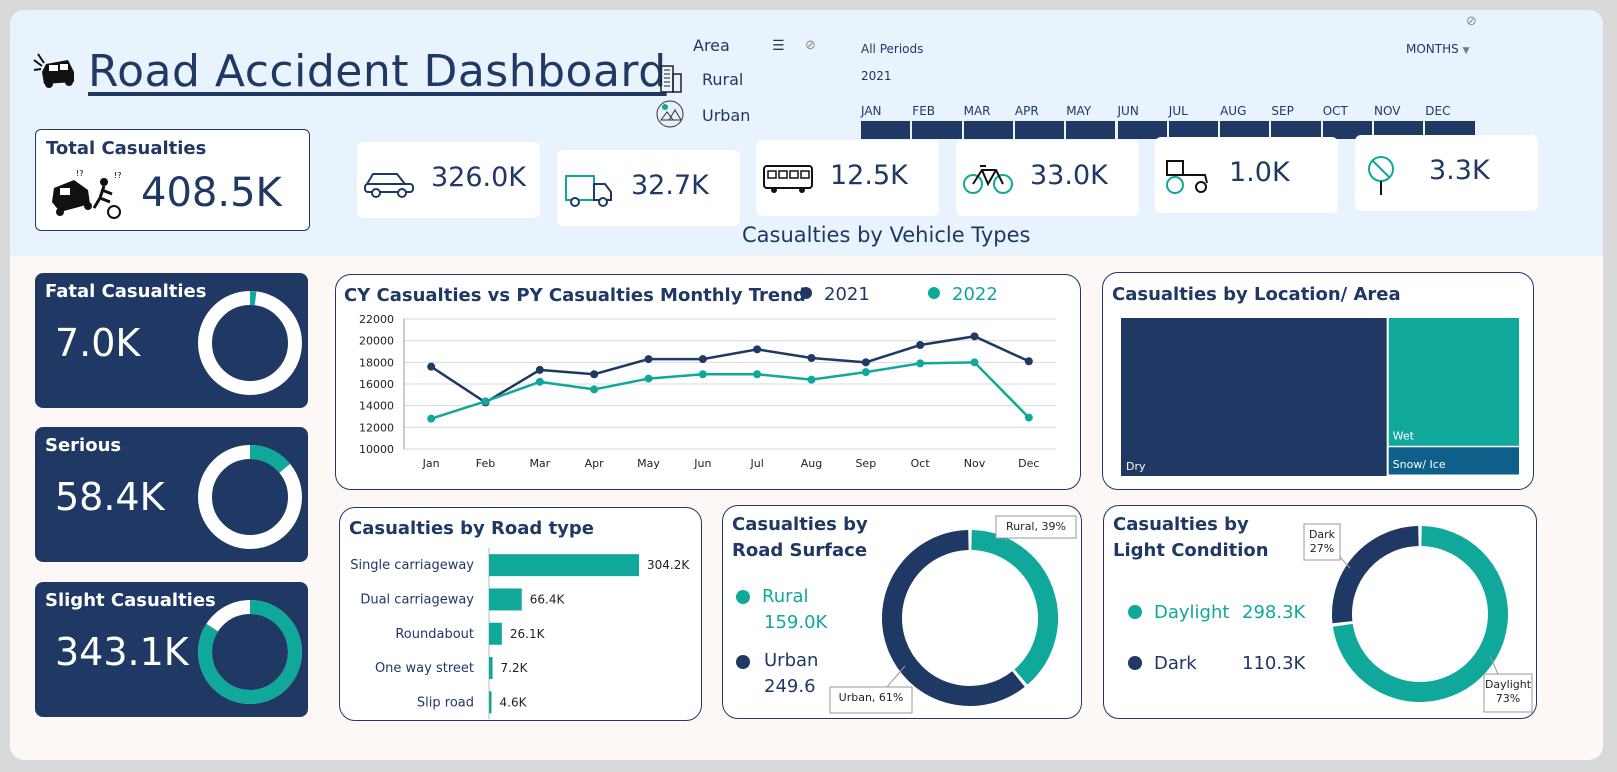 This screenshot has height=772, width=1617. What do you see at coordinates (376, 406) in the screenshot?
I see `y-tick-label: 14000` at bounding box center [376, 406].